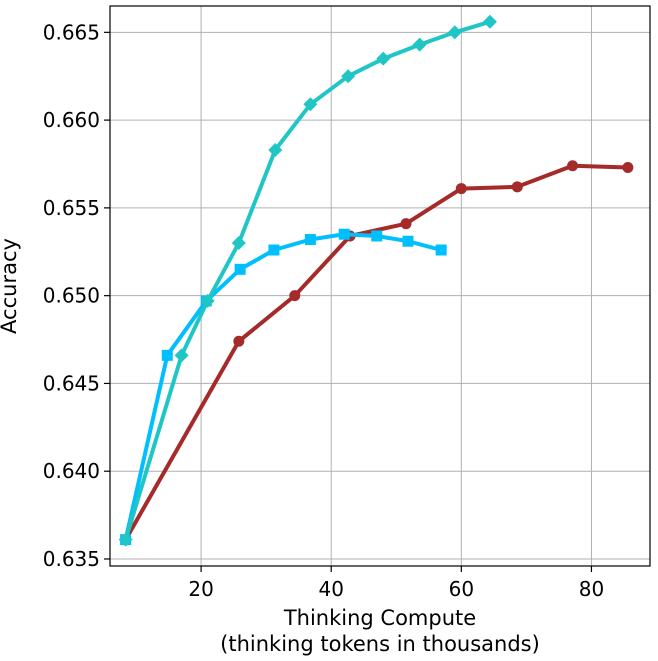 The height and width of the screenshot is (661, 658). I want to click on y-tick-label: 0.655, so click(71, 208).